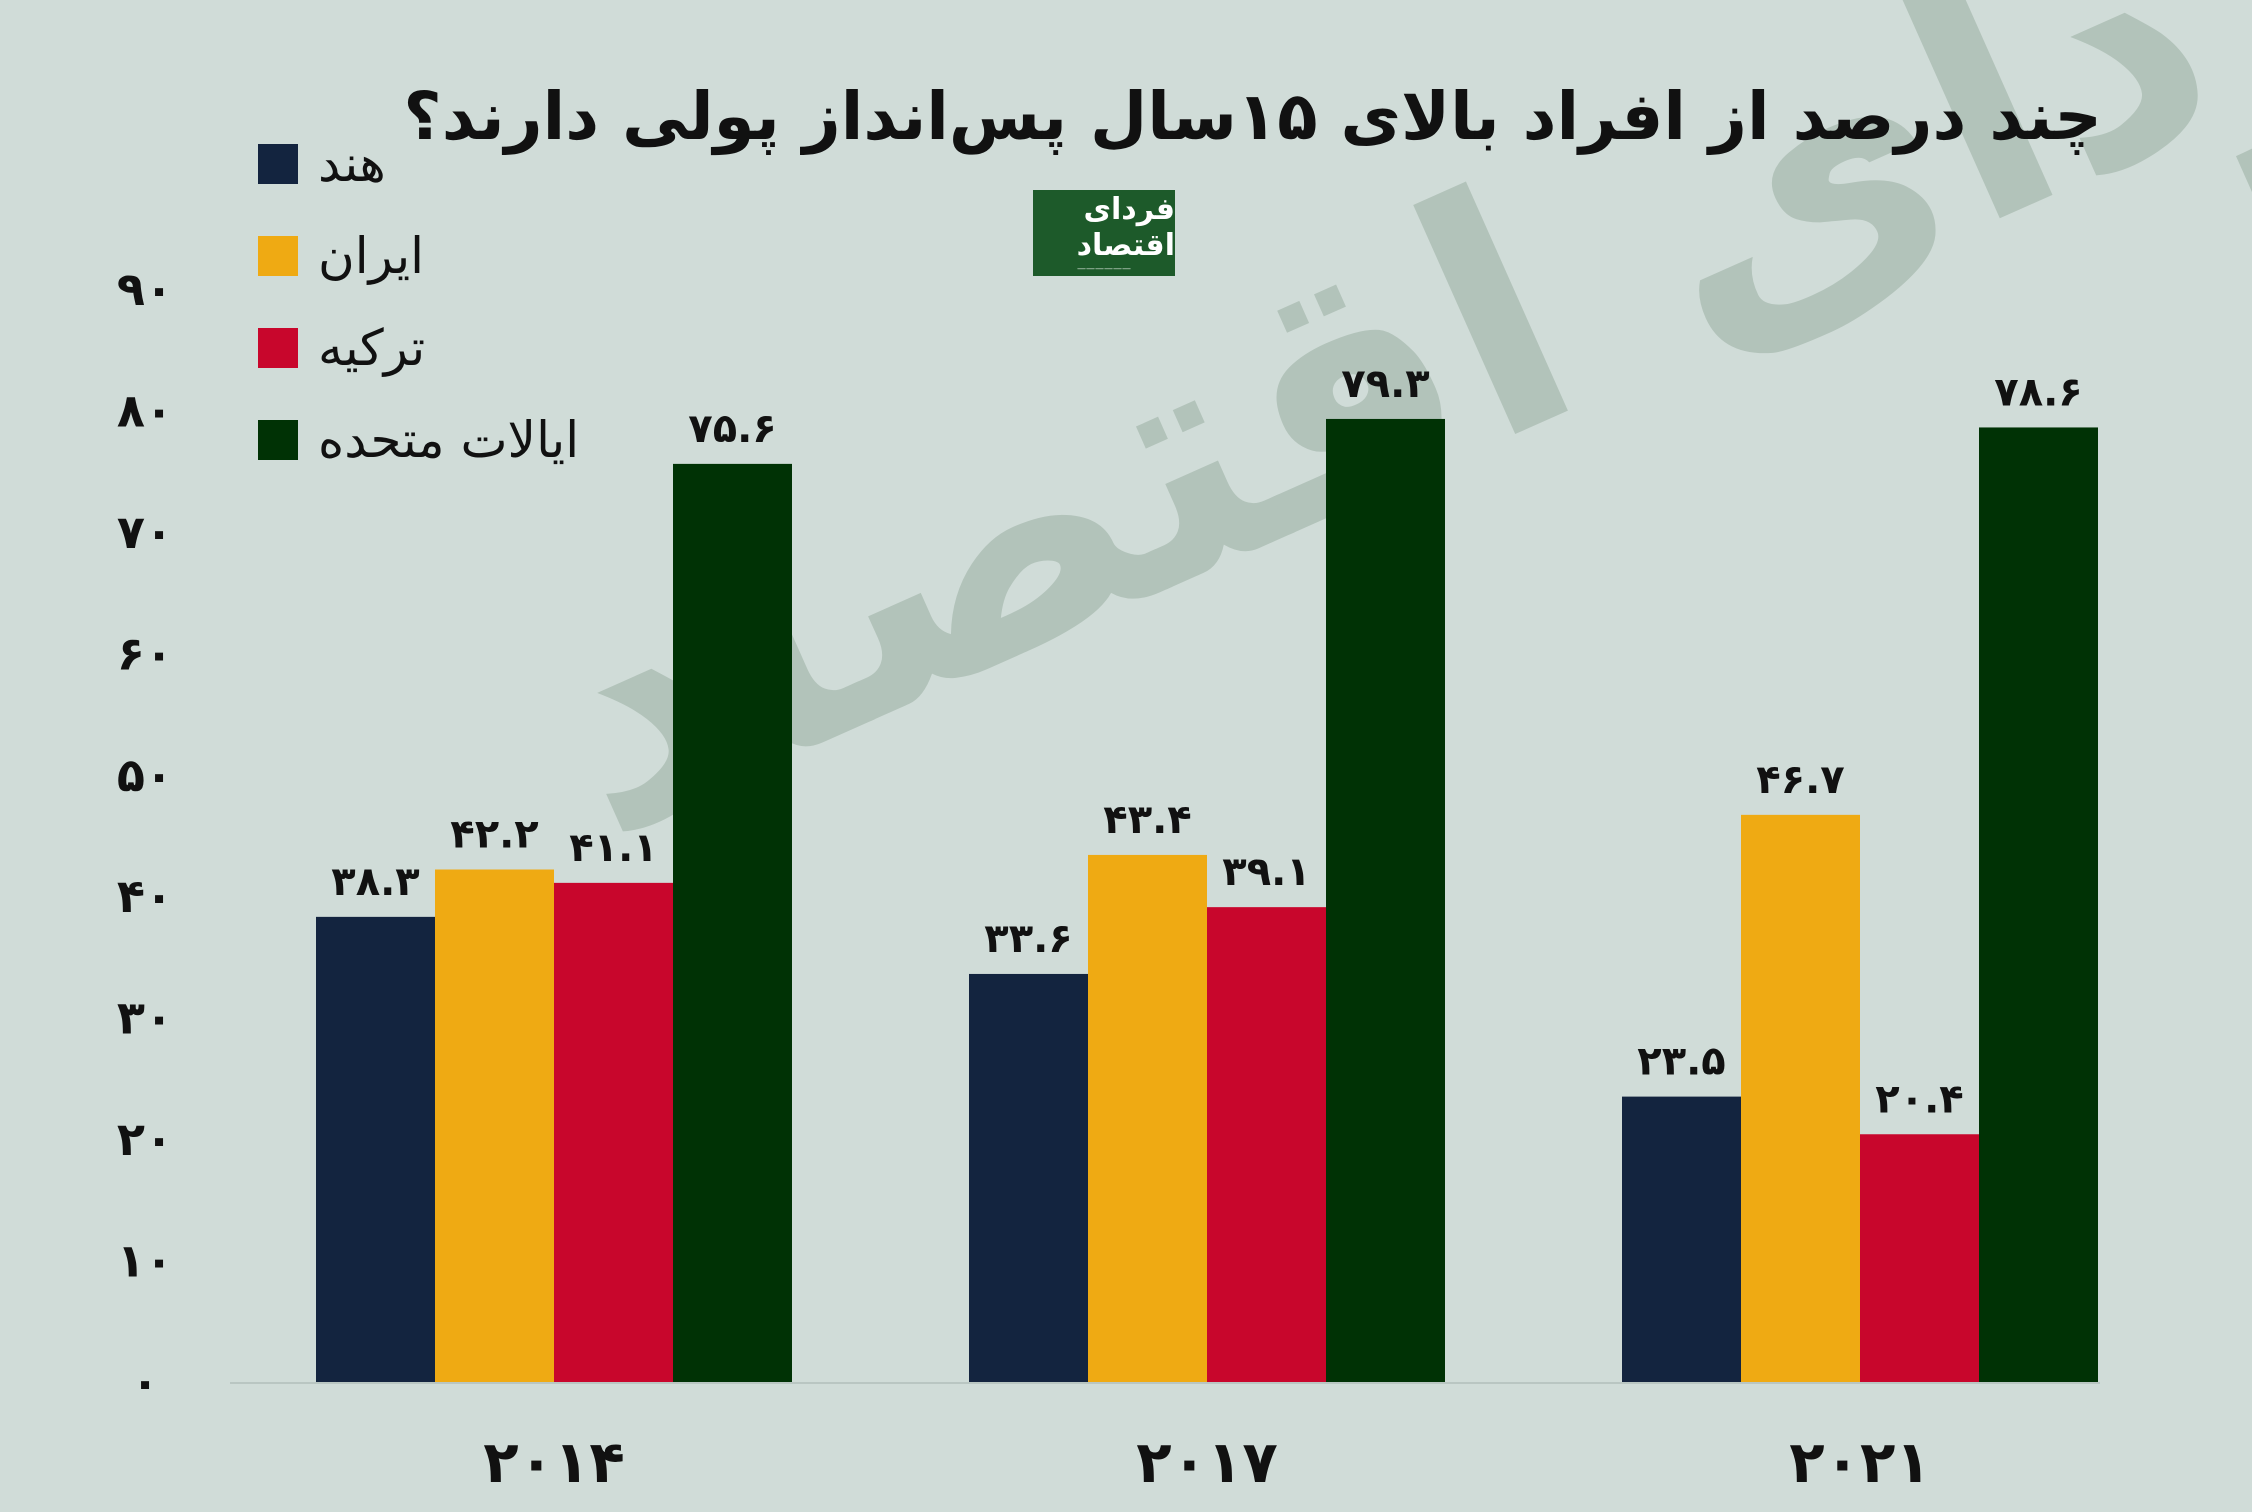 The image size is (2252, 1512). Describe the element at coordinates (2038, 392) in the screenshot. I see `data-label: ۷۸.۶` at that location.